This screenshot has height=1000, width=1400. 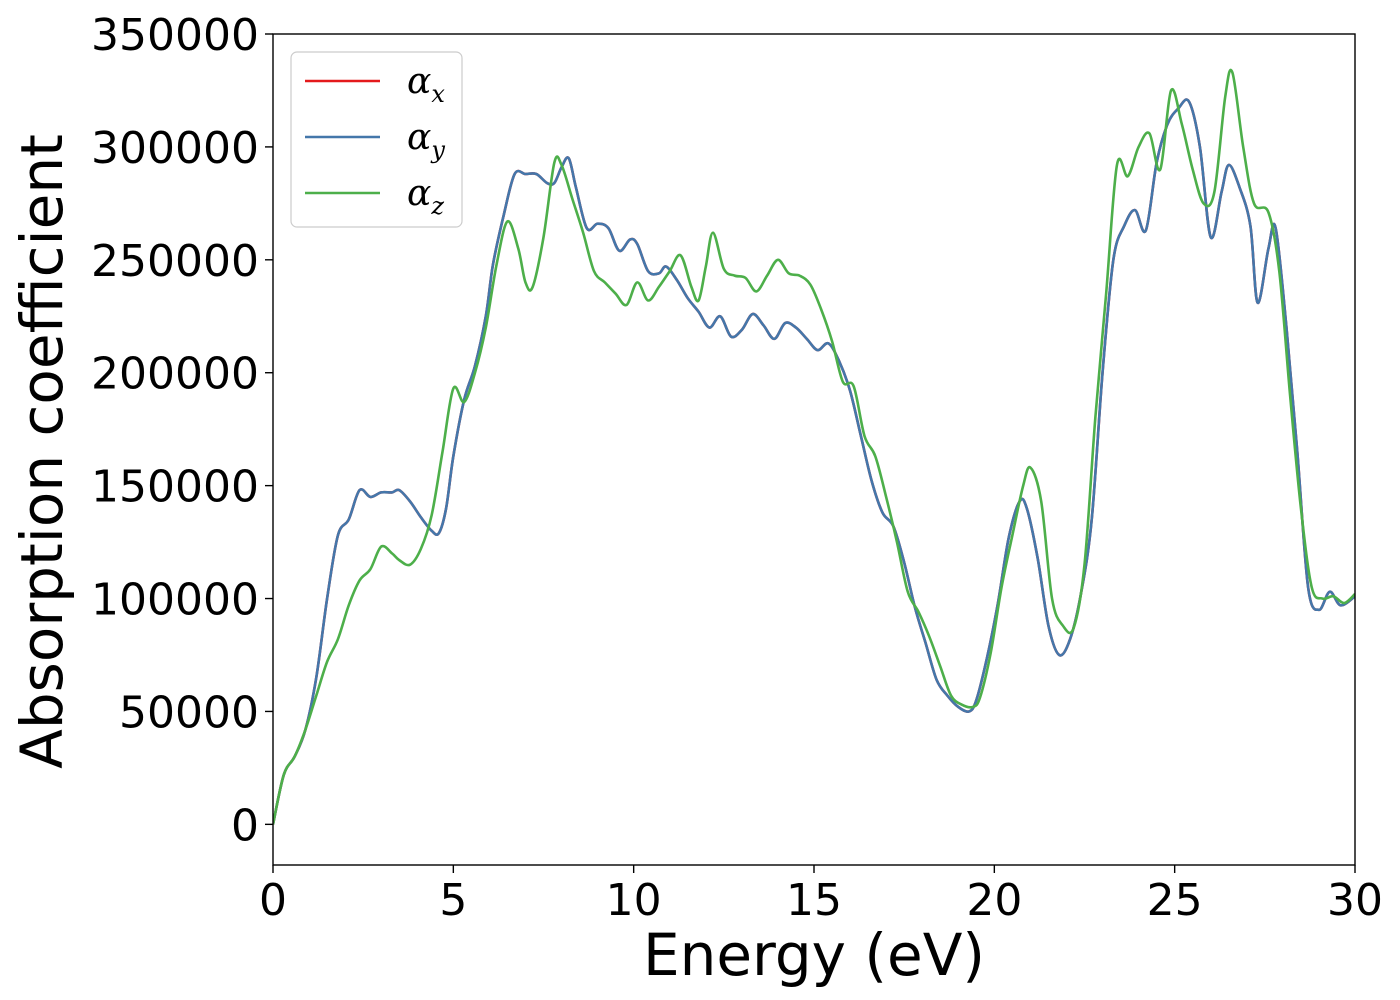 What do you see at coordinates (1355, 900) in the screenshot?
I see `x-tick-label: 30` at bounding box center [1355, 900].